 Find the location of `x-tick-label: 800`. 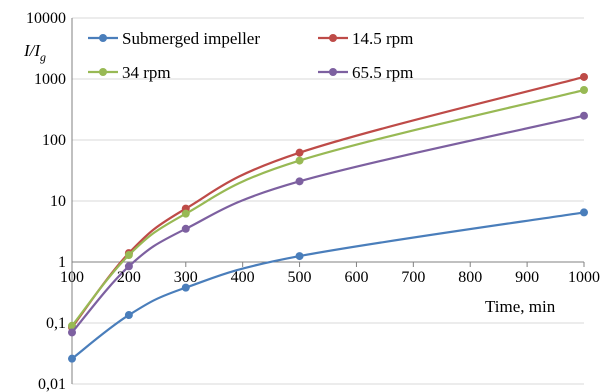

x-tick-label: 800 is located at coordinates (470, 277).